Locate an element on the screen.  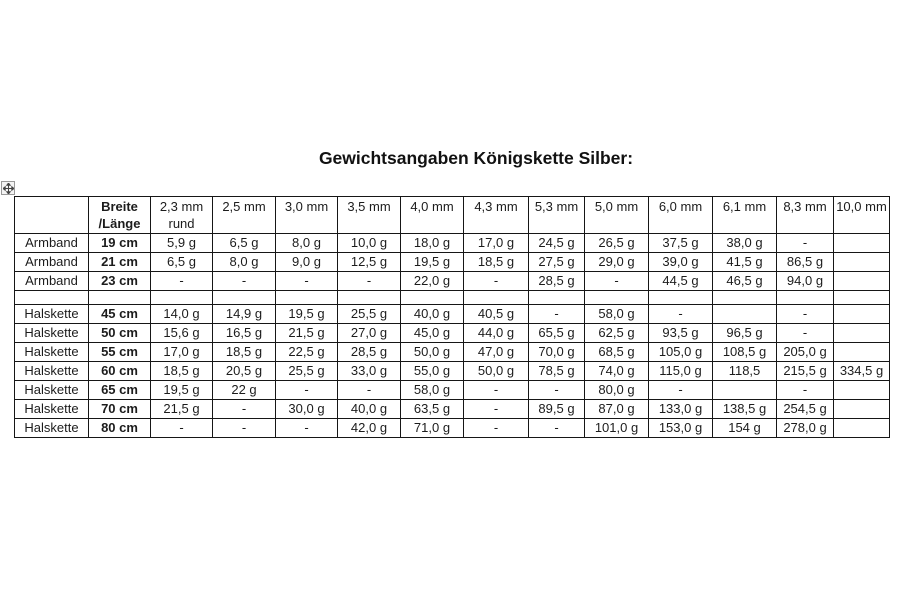
header-cell: 5,3 mm is located at coordinates (556, 215).